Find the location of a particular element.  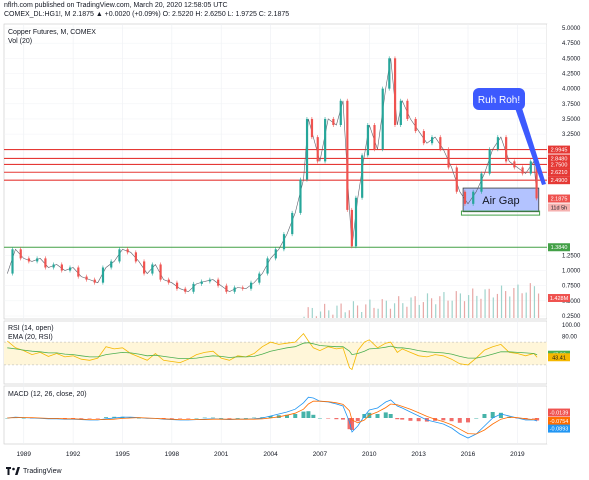

x-tick-label: 2001 is located at coordinates (221, 454).